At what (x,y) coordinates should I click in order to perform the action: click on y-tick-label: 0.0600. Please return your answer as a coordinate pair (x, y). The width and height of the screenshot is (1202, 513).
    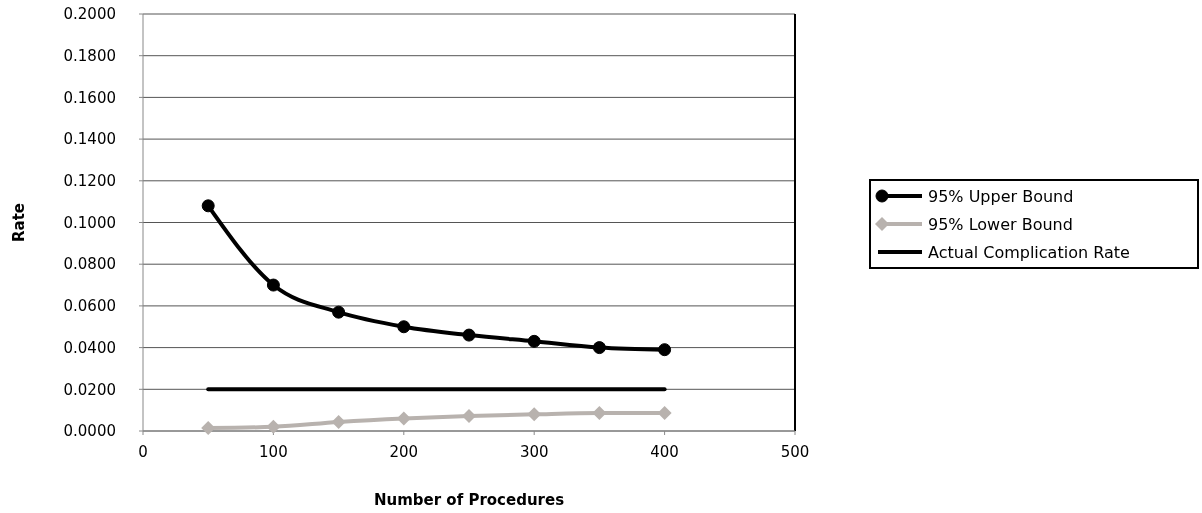
    Looking at the image, I should click on (89, 306).